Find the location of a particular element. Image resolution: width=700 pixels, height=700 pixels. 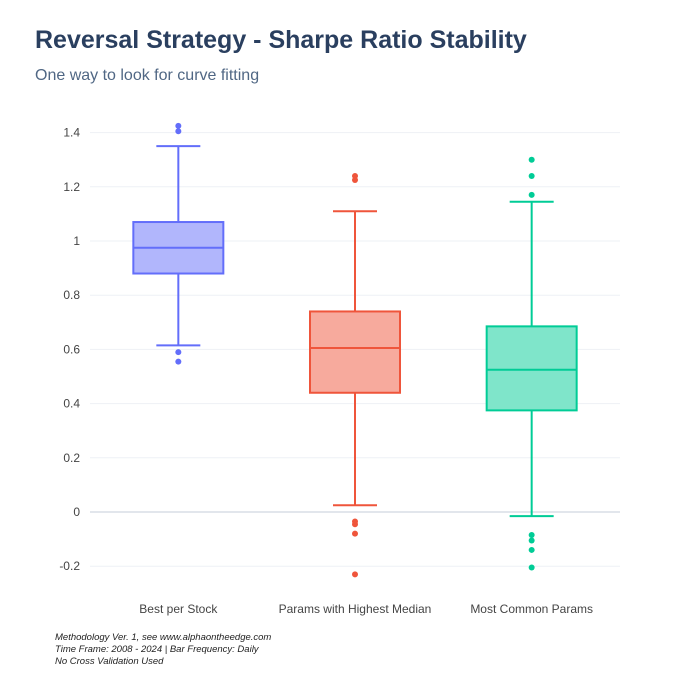

footnote-cross-validation: No Cross Validation Used is located at coordinates (109, 661).